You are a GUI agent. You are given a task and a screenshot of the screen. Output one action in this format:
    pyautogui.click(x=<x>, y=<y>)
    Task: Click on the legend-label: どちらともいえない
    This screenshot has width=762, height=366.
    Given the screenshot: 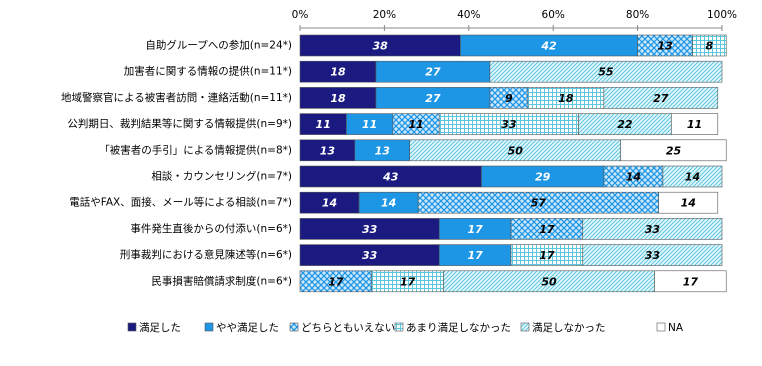 What is the action you would take?
    pyautogui.click(x=348, y=328)
    